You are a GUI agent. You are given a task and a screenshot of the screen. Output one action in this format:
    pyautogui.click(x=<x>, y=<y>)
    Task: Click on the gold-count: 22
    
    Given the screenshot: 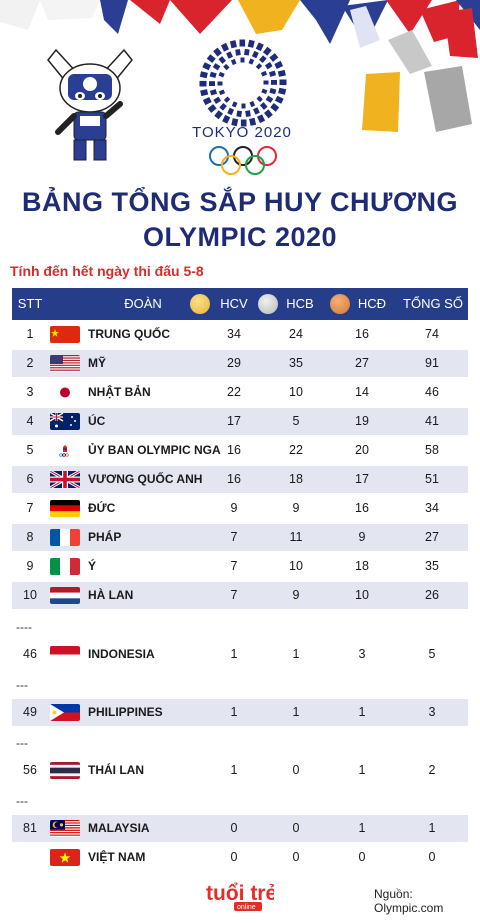 What is the action you would take?
    pyautogui.click(x=234, y=392)
    